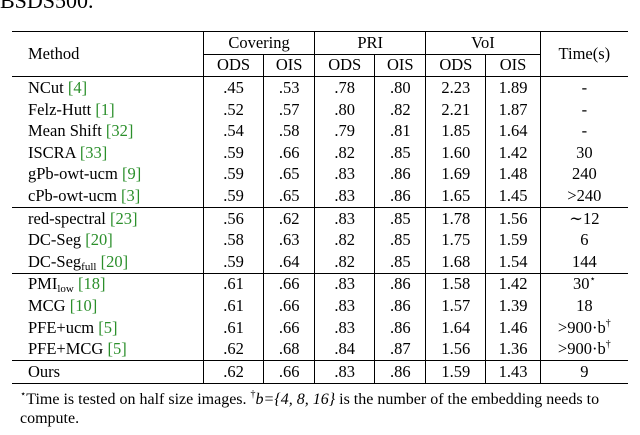  What do you see at coordinates (320, 306) in the screenshot?
I see `table-row: MCG [10] .61.66.83.86 1.57 1.39 18` at bounding box center [320, 306].